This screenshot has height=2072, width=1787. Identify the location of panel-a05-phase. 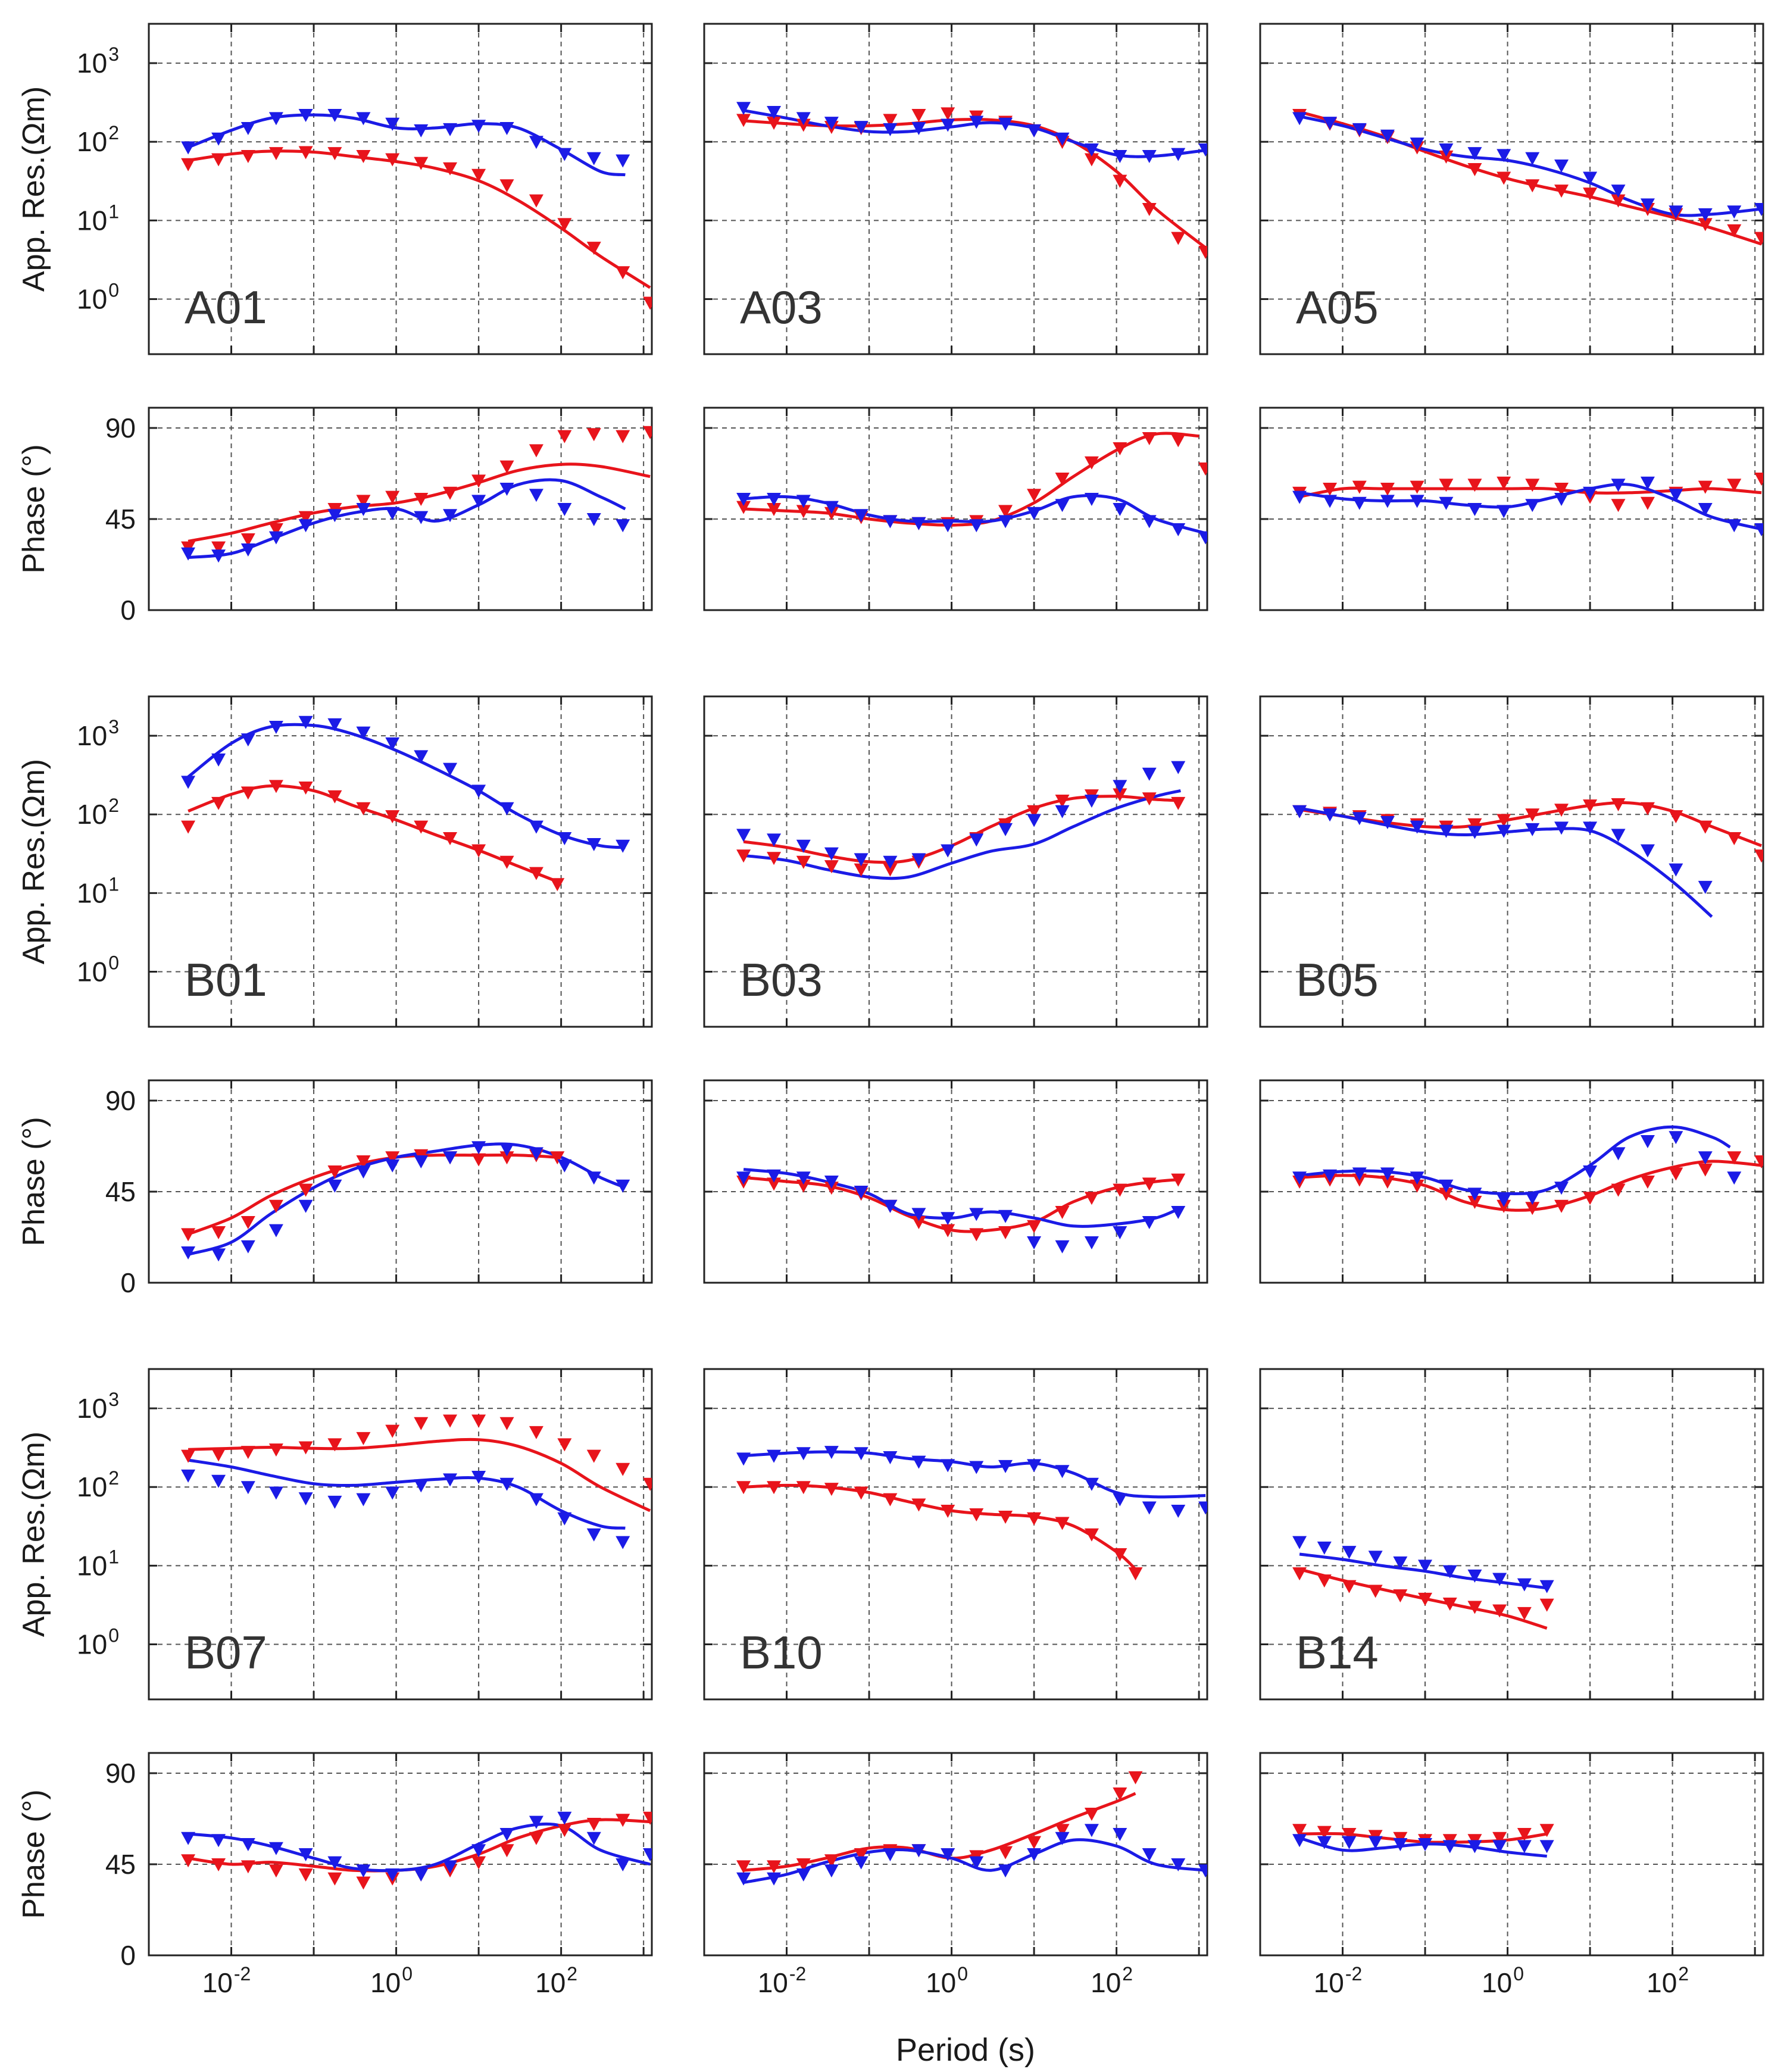
(1511, 509).